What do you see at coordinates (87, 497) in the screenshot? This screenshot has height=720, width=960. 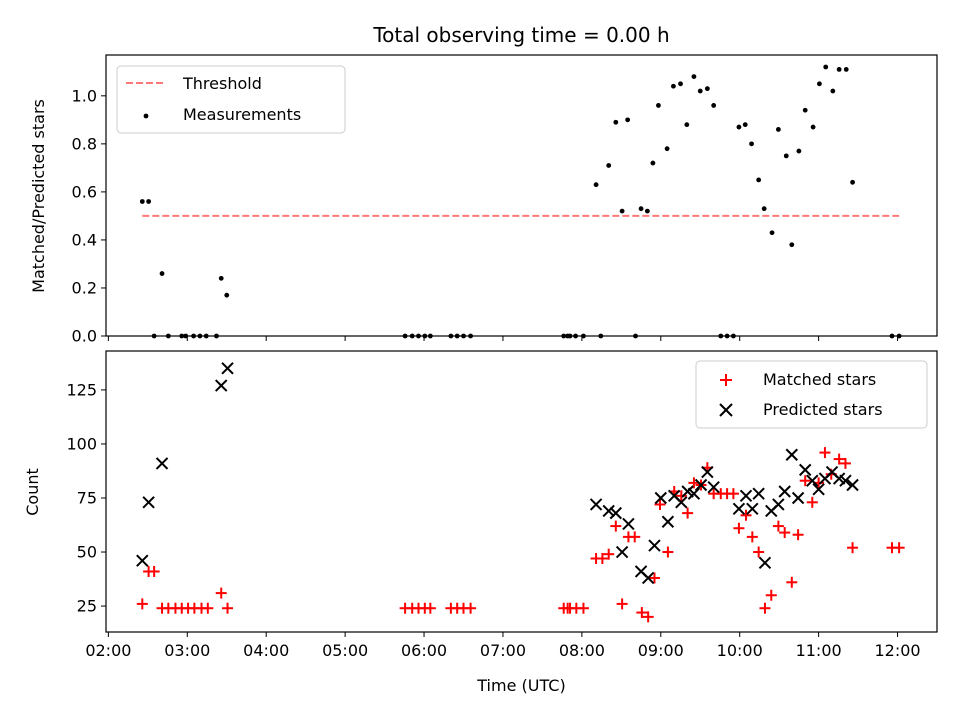 I see `y-tick-label: 75` at bounding box center [87, 497].